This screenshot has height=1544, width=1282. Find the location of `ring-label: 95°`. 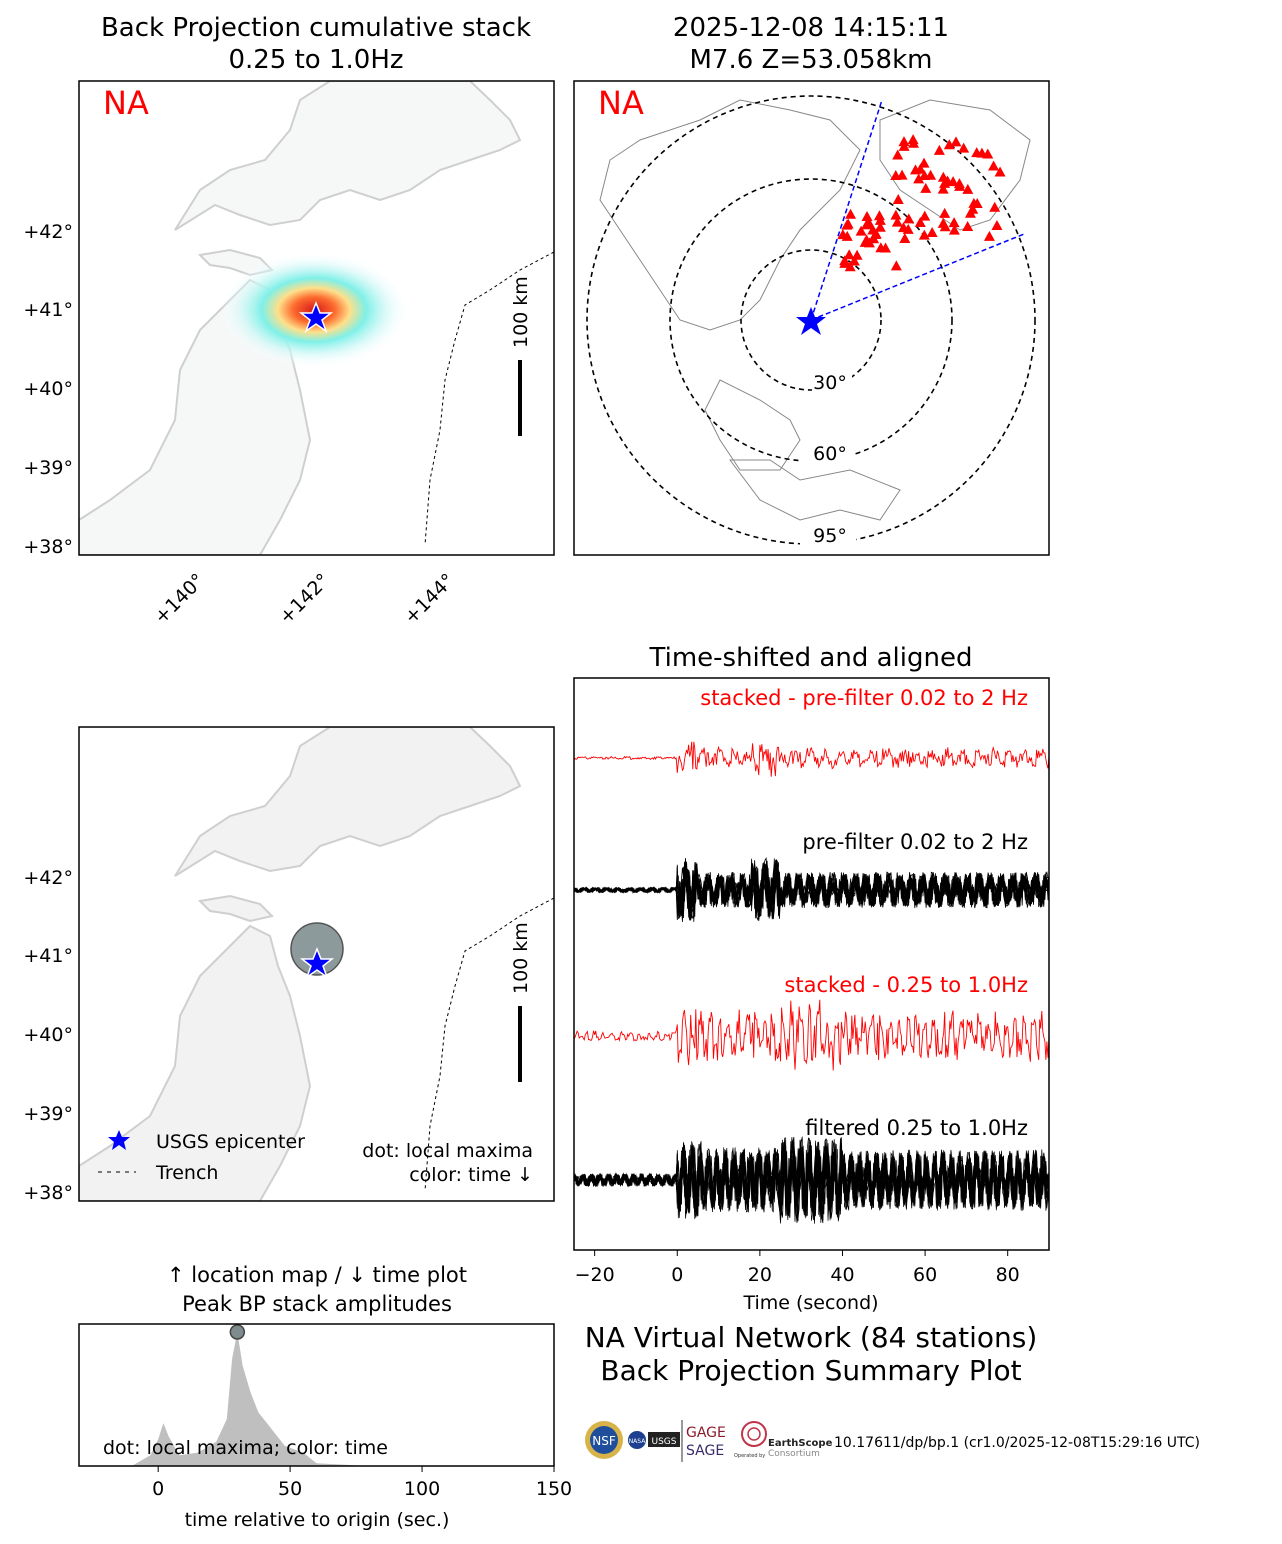

ring-label: 95° is located at coordinates (830, 536).